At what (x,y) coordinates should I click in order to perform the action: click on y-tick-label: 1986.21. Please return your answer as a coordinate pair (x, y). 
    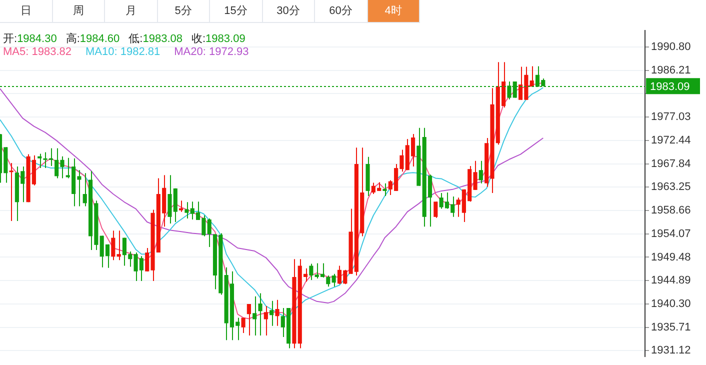
    Looking at the image, I should click on (671, 70).